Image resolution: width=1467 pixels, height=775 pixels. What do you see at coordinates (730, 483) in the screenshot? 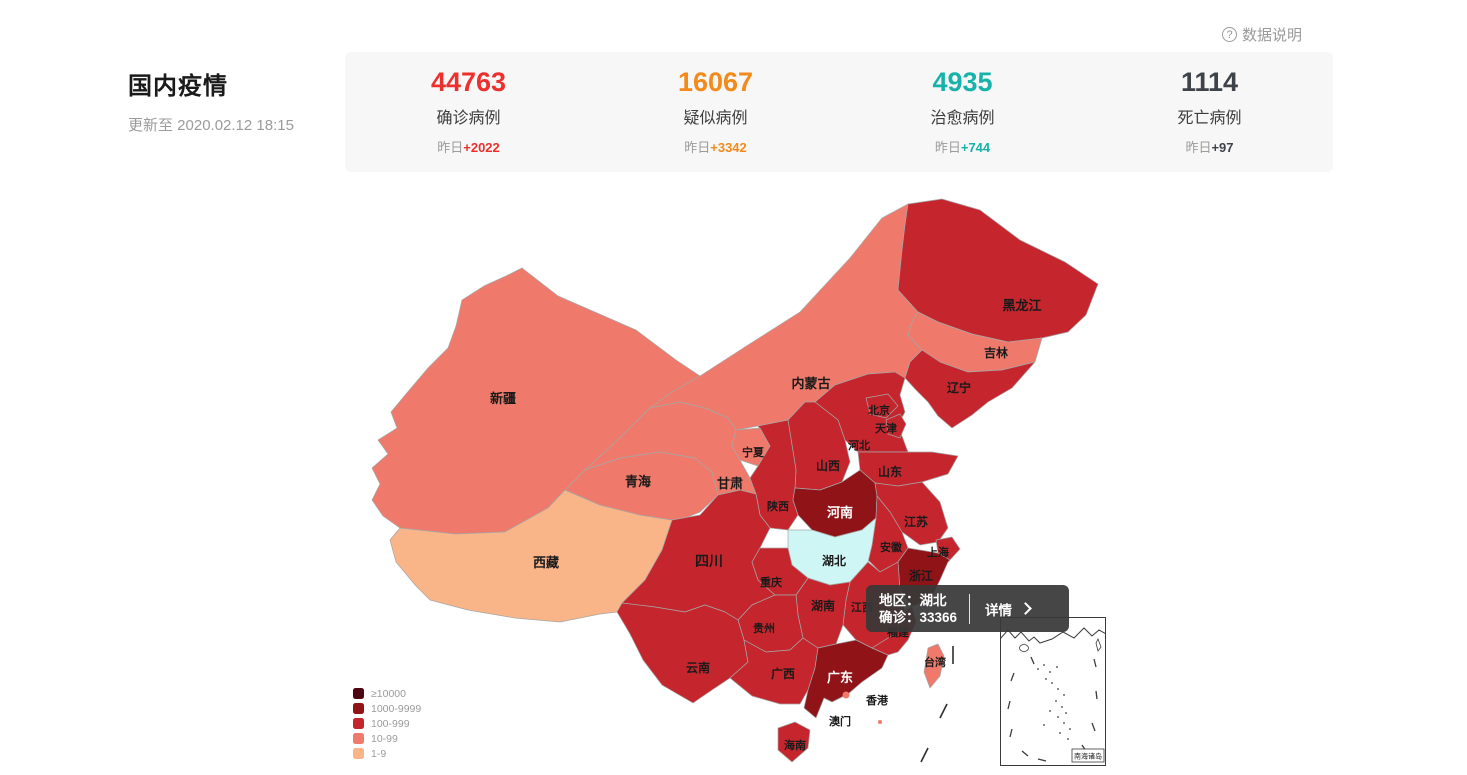
I see `province-label-gansu: 甘肃` at bounding box center [730, 483].